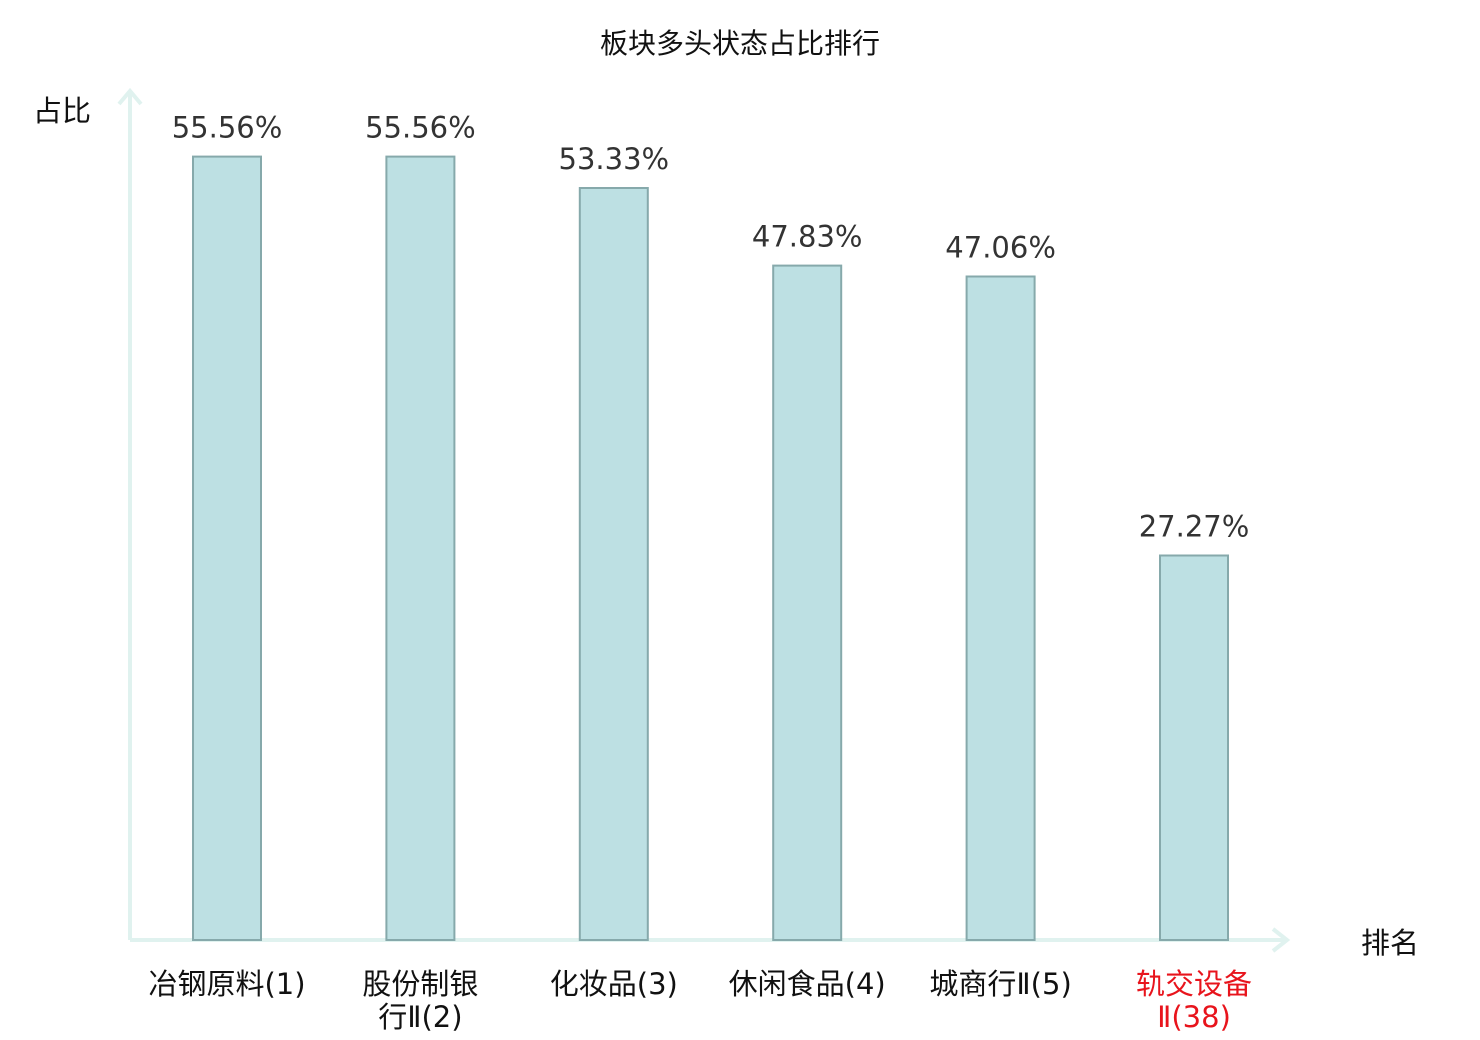  I want to click on x-axis-label: 排名, so click(1390, 943).